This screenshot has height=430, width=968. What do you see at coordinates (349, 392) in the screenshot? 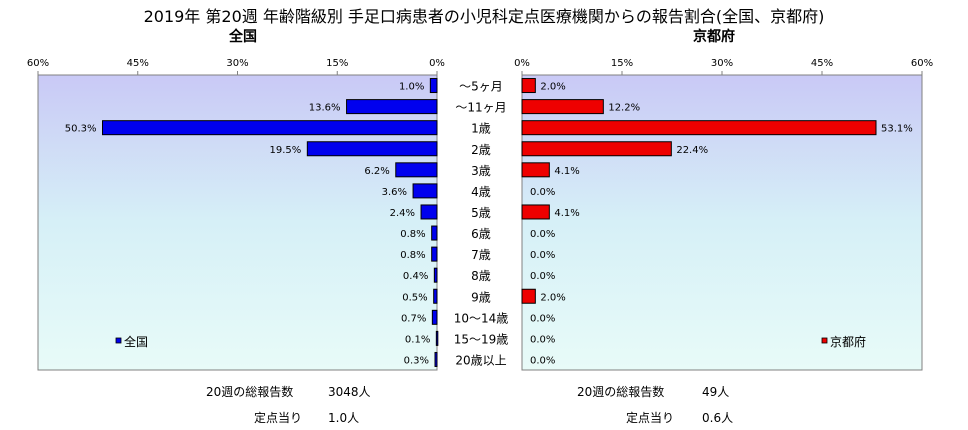
I see `national-total-value: 3048人` at bounding box center [349, 392].